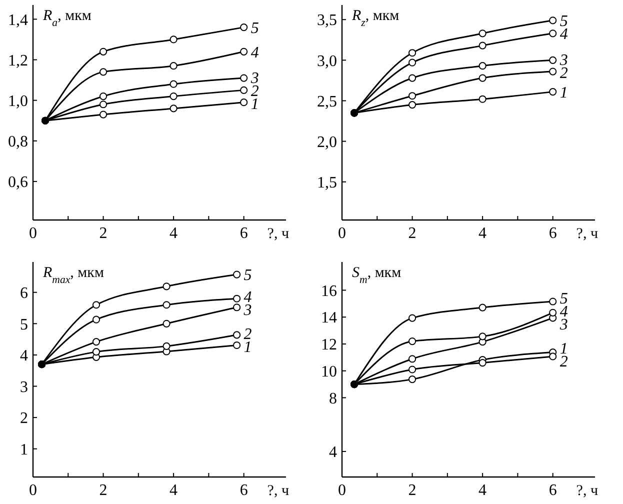  I want to click on y-tick-label: 1, so click(24, 449).